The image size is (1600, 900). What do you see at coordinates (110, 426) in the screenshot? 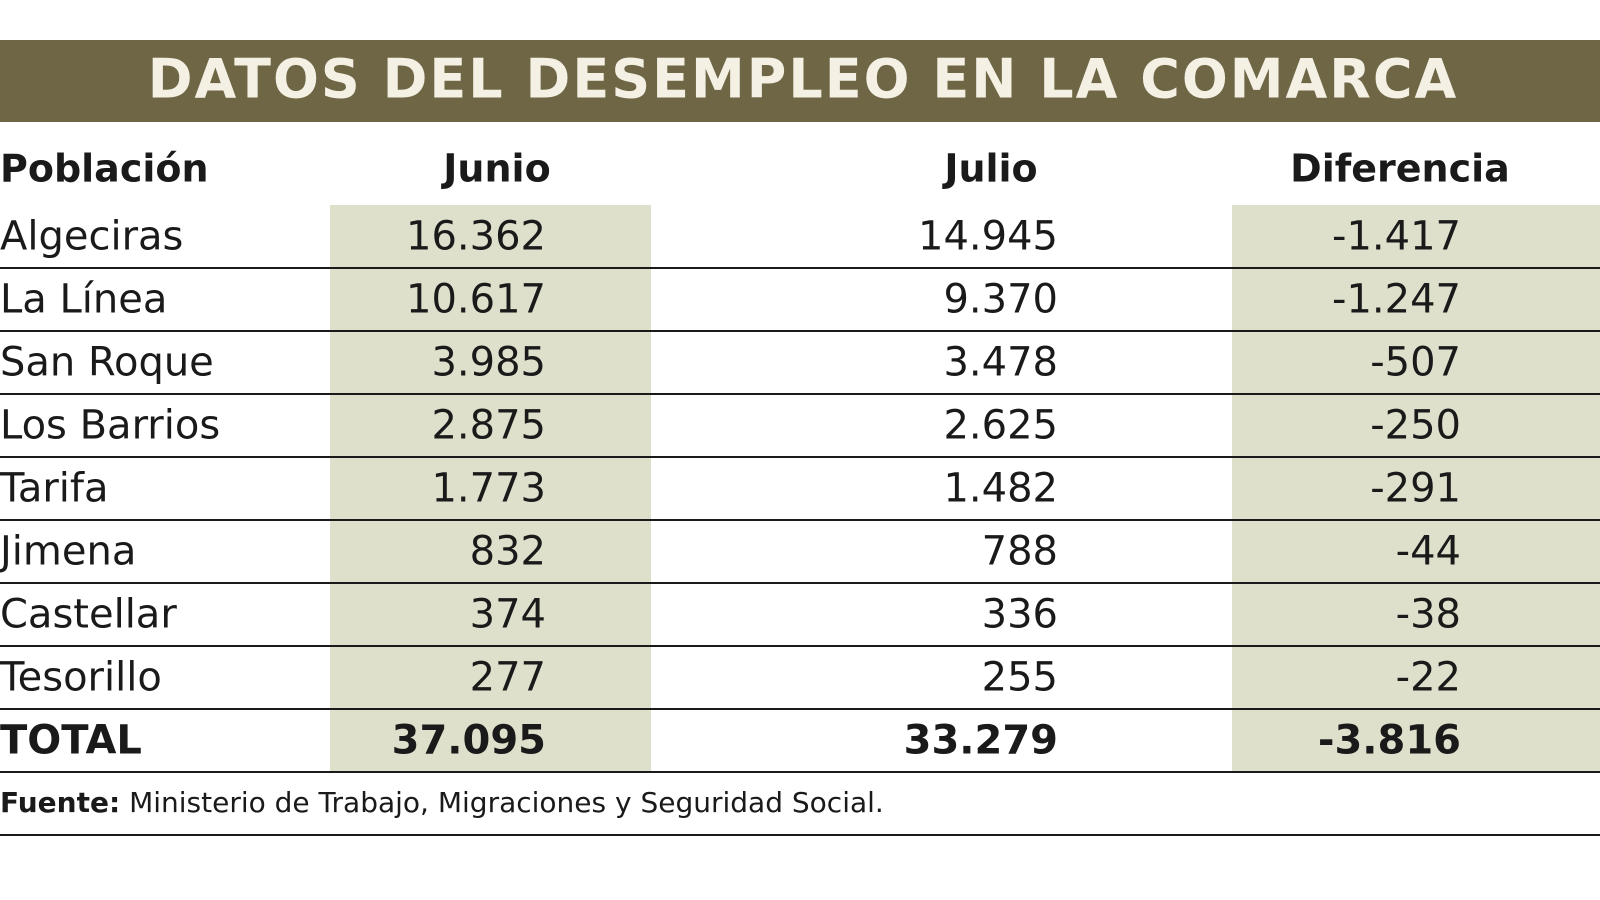
I see `row-label: Los Barrios` at bounding box center [110, 426].